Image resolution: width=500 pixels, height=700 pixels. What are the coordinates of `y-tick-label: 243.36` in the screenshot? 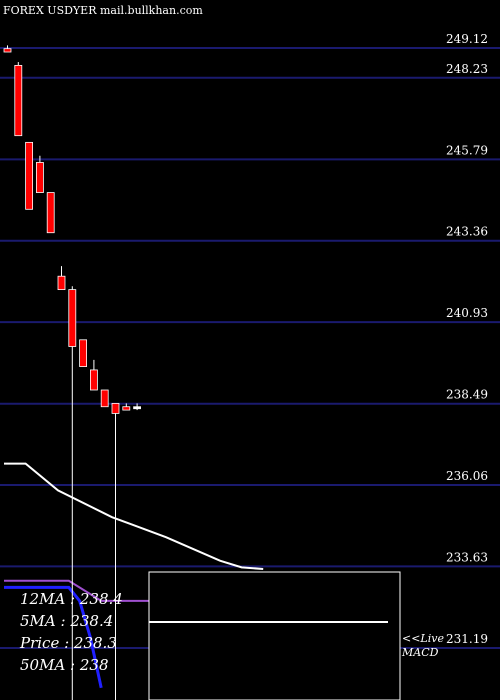 It's located at (467, 232).